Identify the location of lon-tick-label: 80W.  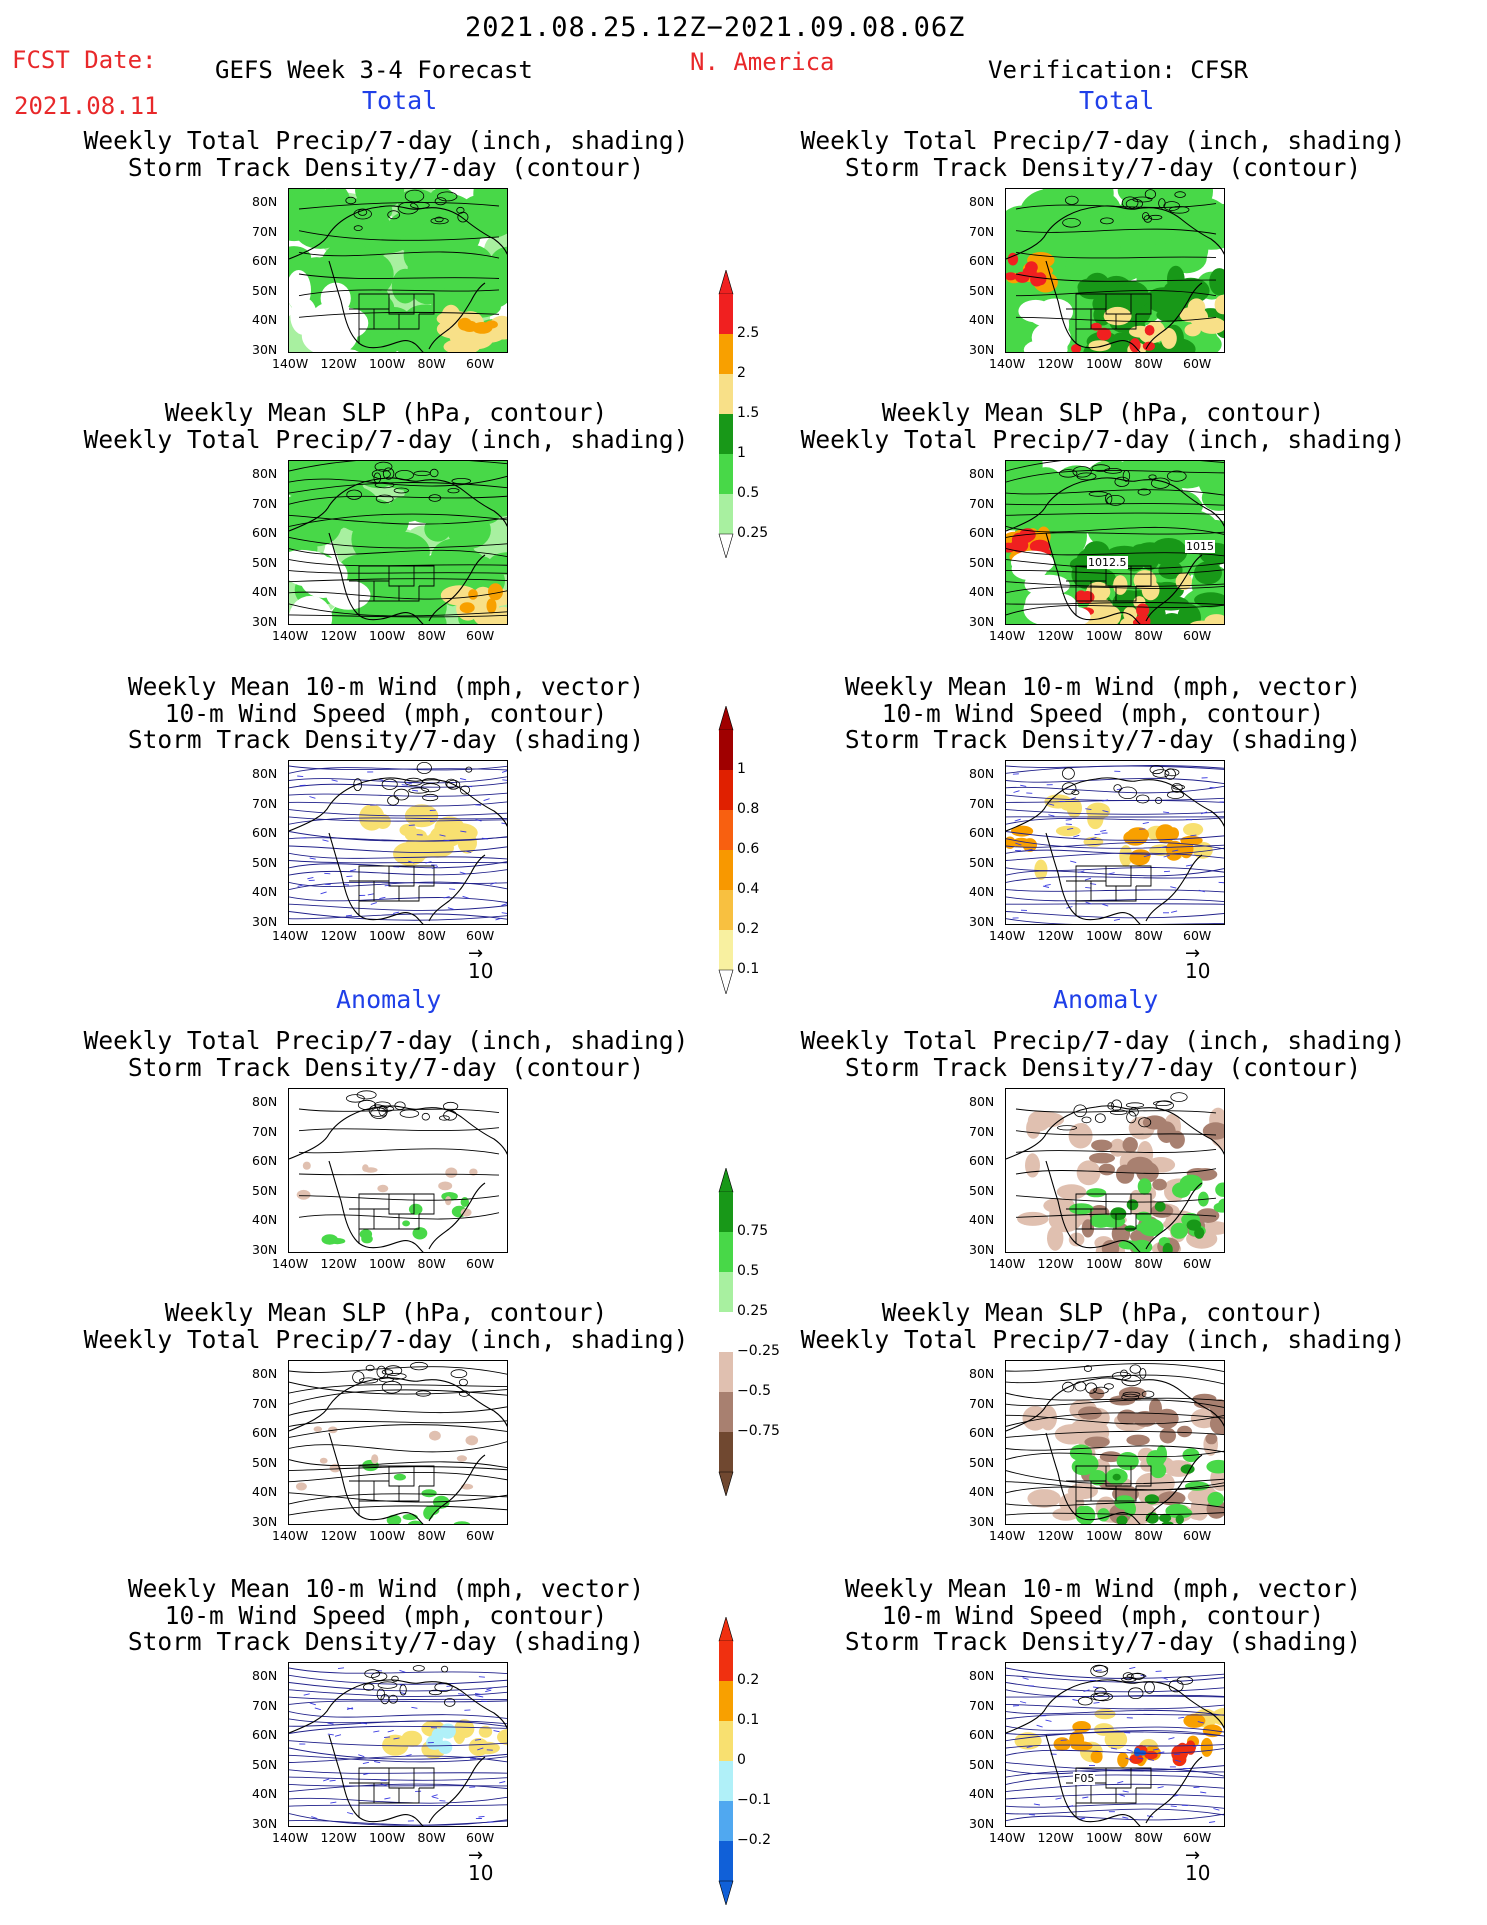
(1148, 1263).